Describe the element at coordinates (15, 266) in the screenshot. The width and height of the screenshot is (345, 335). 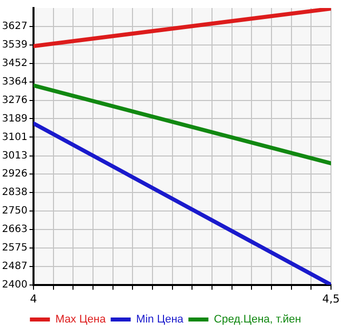
I see `y-tick-label: 2487` at that location.